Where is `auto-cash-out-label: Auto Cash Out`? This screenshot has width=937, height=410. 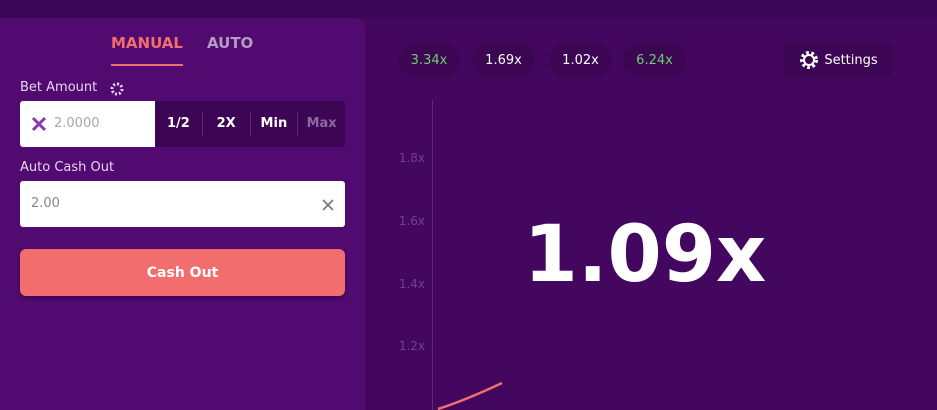 auto-cash-out-label: Auto Cash Out is located at coordinates (67, 167).